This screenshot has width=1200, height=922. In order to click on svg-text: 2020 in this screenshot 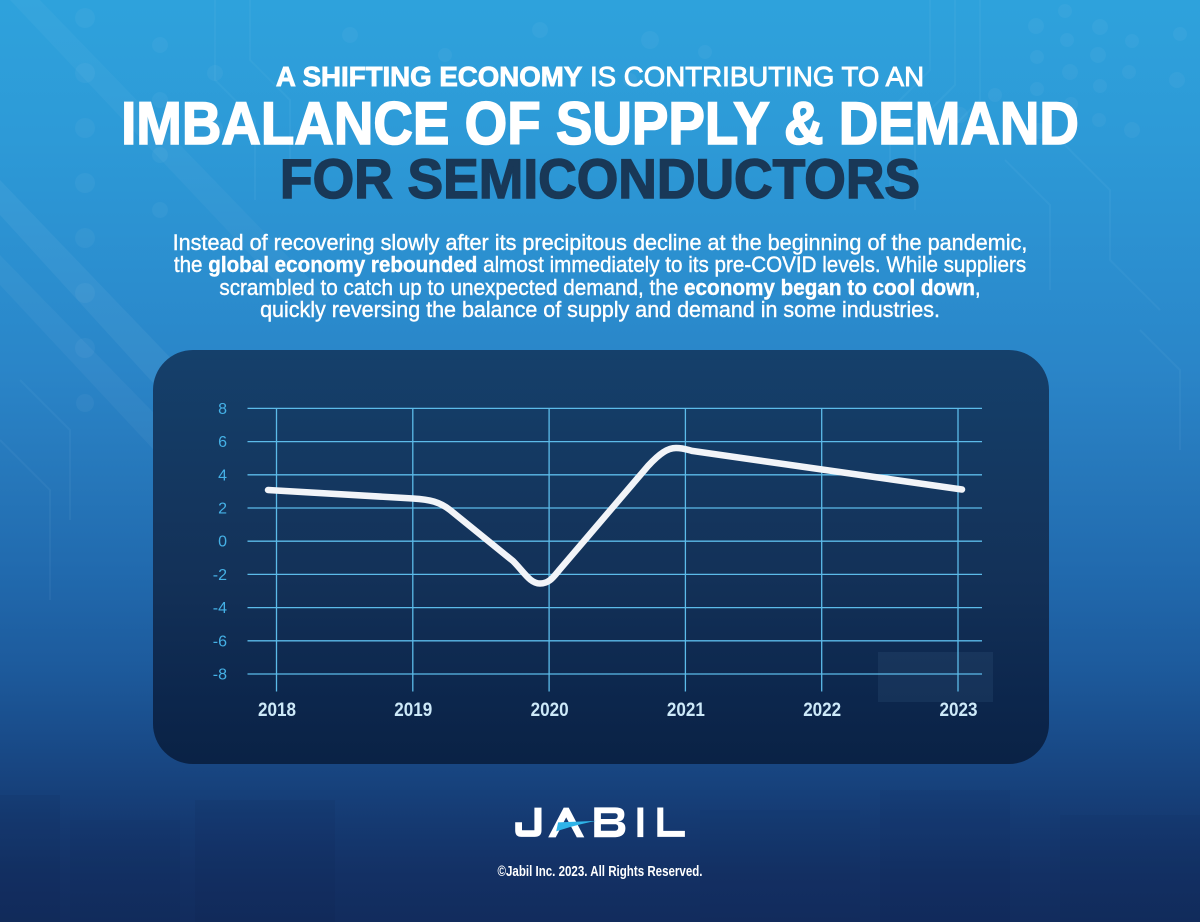, I will do `click(550, 710)`.